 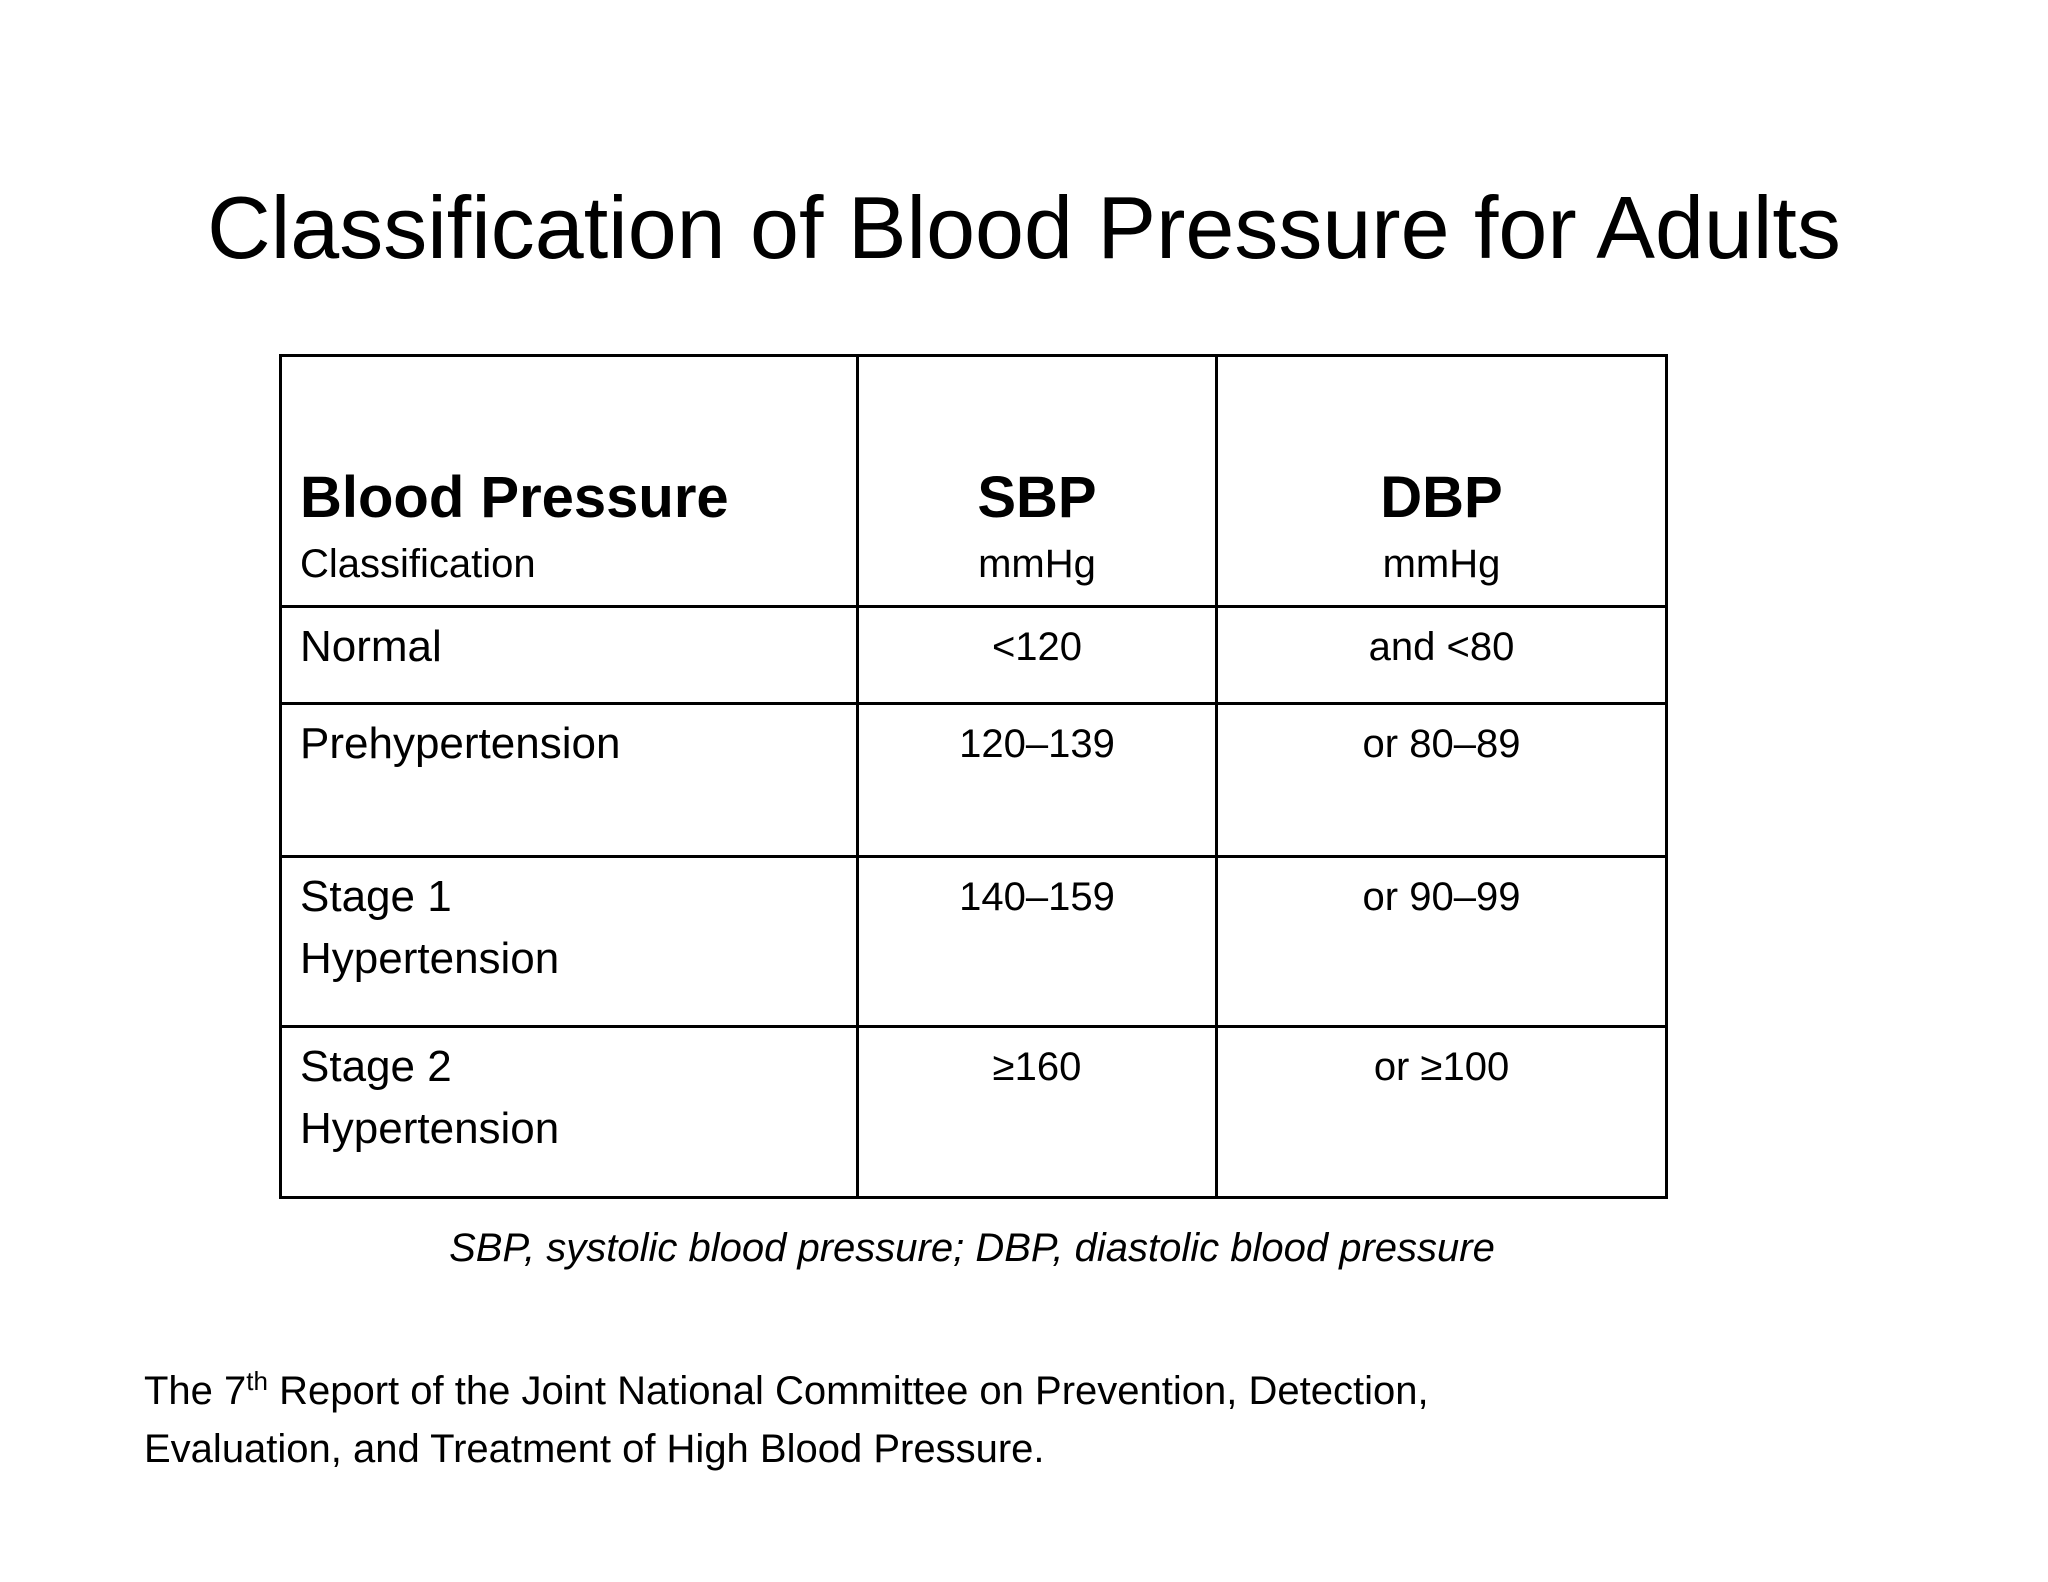 I want to click on header-sub: Classification, so click(x=418, y=564).